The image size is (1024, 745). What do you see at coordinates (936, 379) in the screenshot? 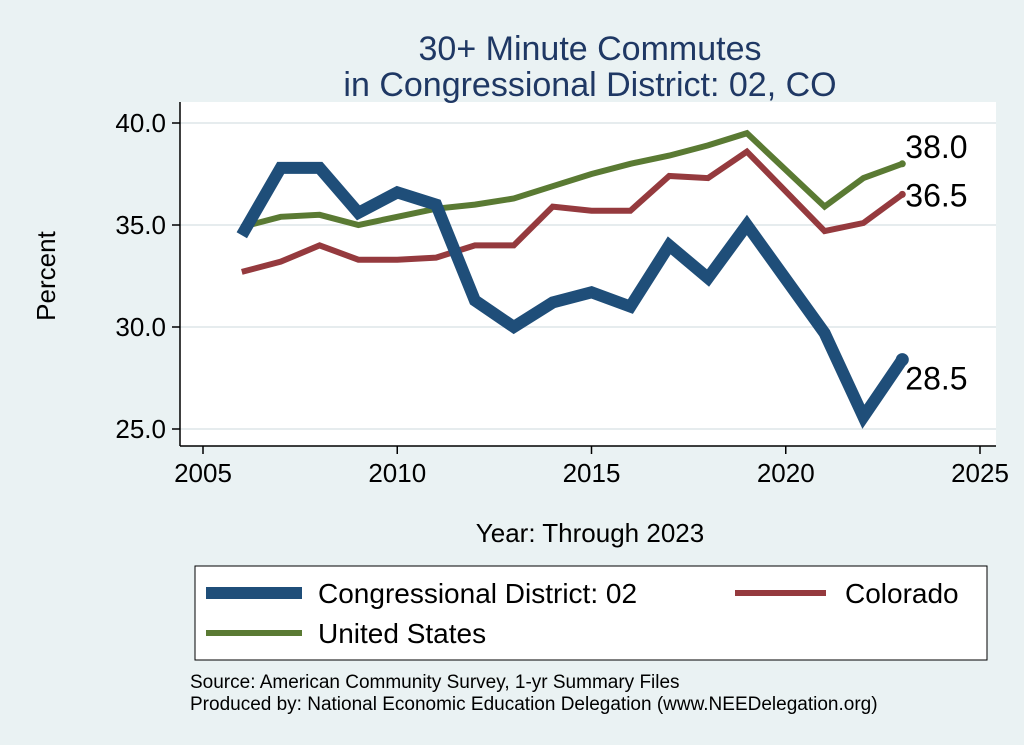
I see `end-label-0: 28.5` at bounding box center [936, 379].